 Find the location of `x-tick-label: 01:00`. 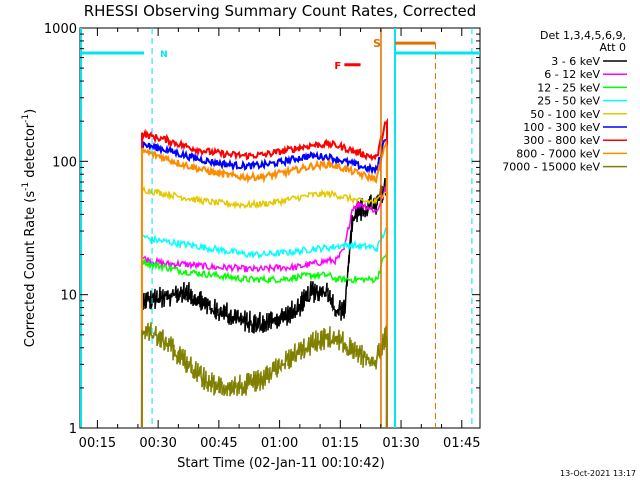

x-tick-label: 01:00 is located at coordinates (279, 443).